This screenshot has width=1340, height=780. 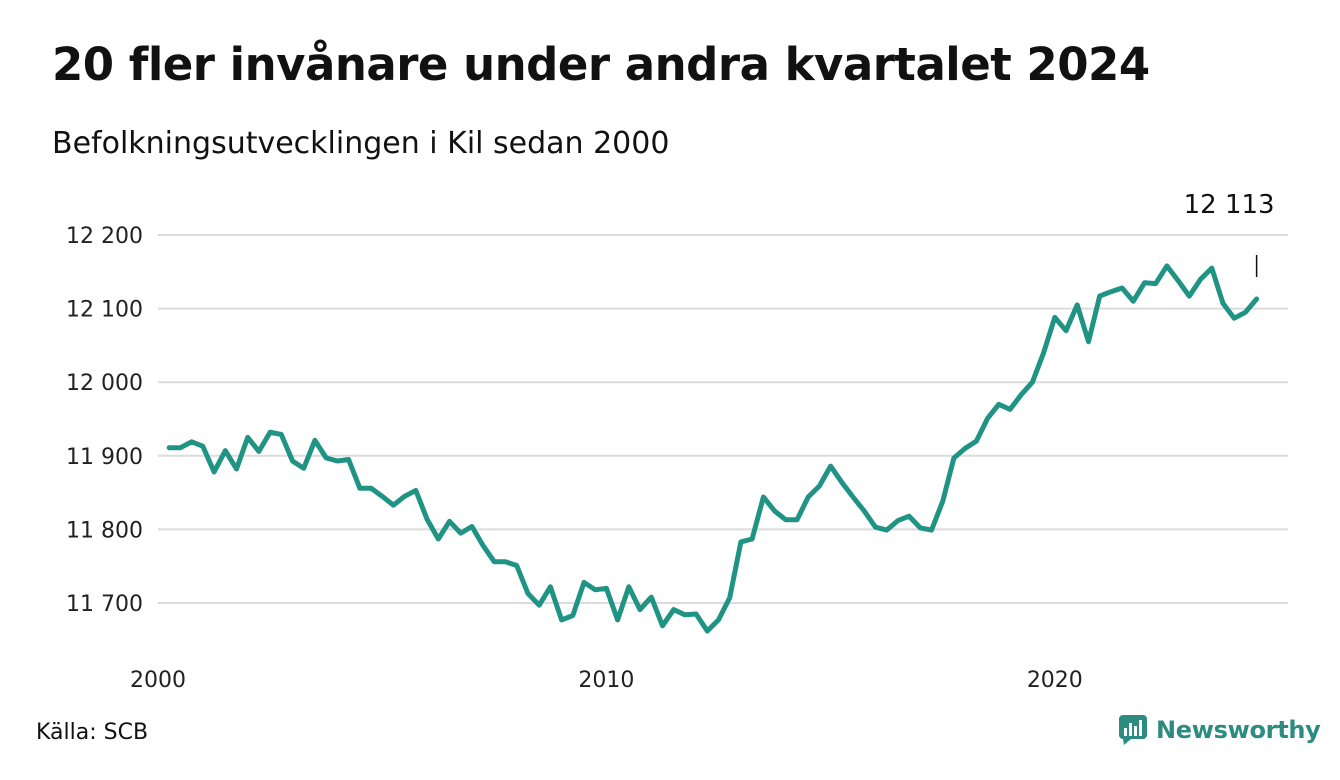 I want to click on y-tick-label: 12 200, so click(x=104, y=236).